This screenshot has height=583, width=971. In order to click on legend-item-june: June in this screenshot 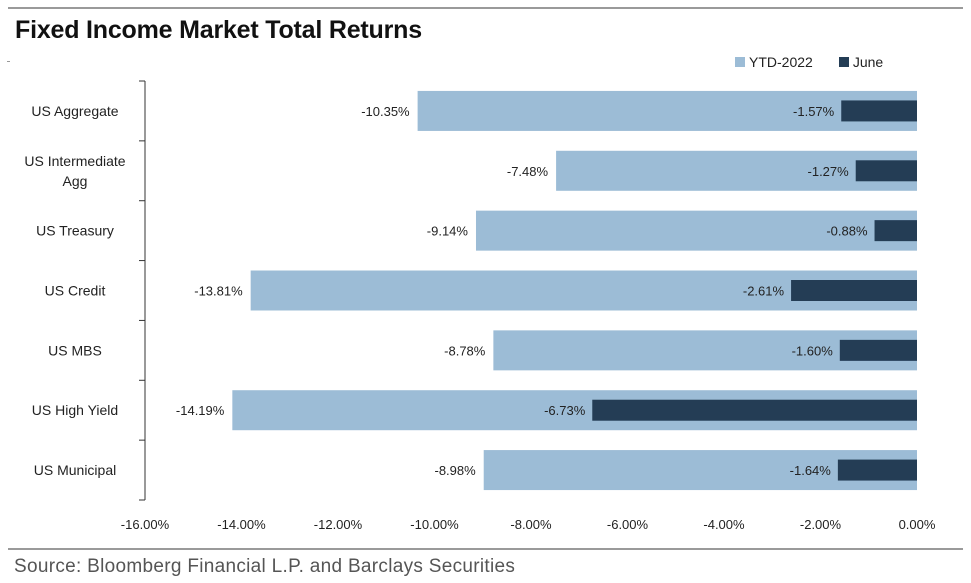, I will do `click(861, 62)`.